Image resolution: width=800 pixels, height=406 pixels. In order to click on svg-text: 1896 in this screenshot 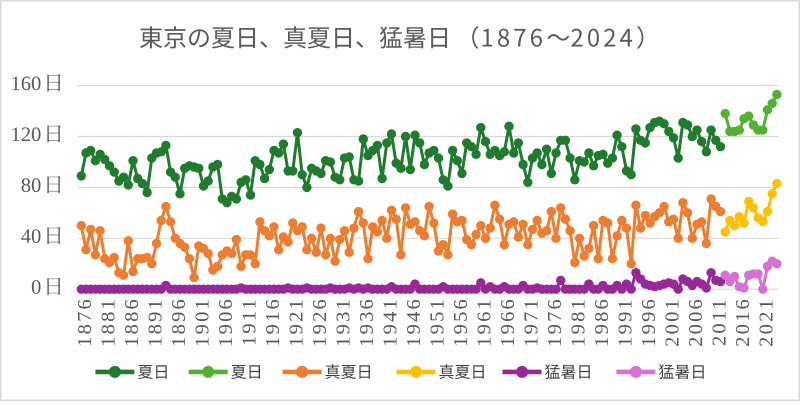, I will do `click(179, 322)`.